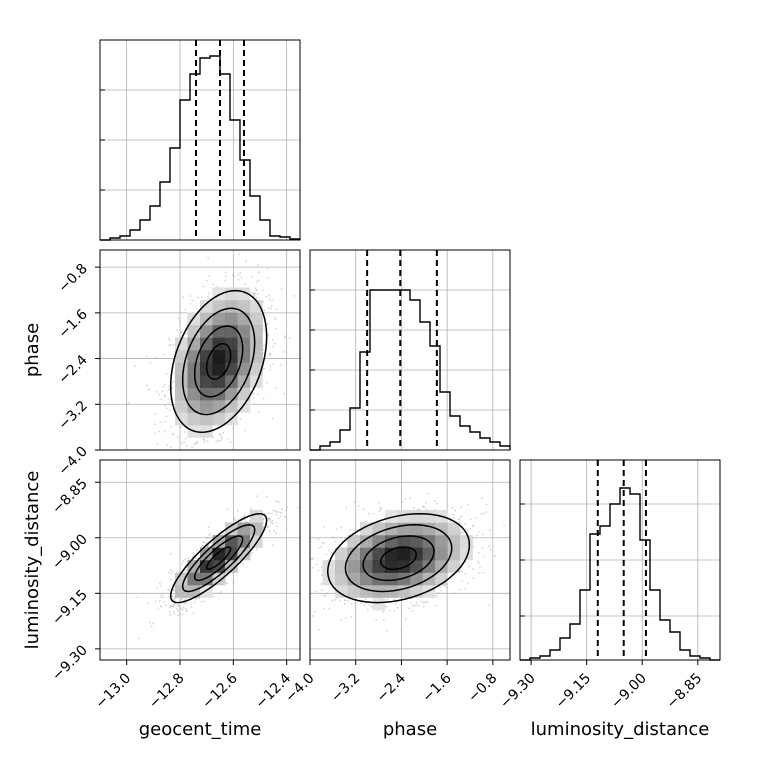 Image resolution: width=760 pixels, height=760 pixels. What do you see at coordinates (518, 691) in the screenshot?
I see `x-tick-label: −9.30` at bounding box center [518, 691].